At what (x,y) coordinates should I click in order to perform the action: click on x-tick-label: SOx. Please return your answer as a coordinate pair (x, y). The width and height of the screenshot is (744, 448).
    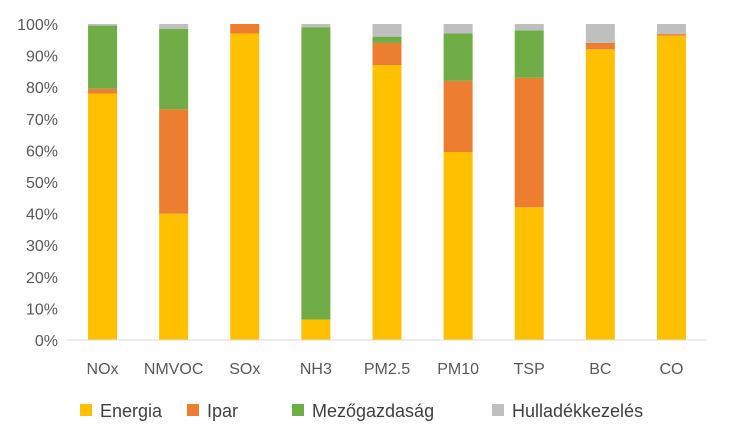
    Looking at the image, I should click on (244, 369).